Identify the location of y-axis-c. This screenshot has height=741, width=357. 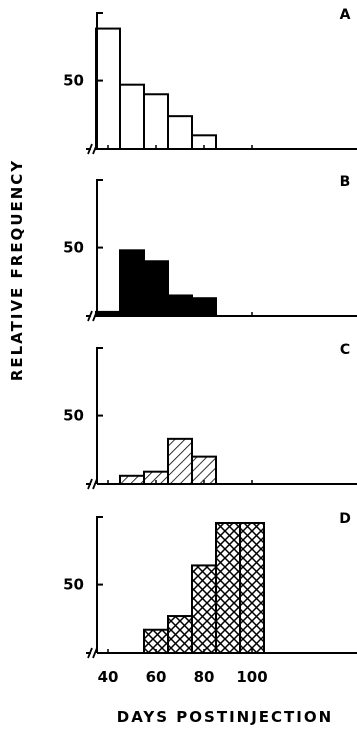
(99, 415).